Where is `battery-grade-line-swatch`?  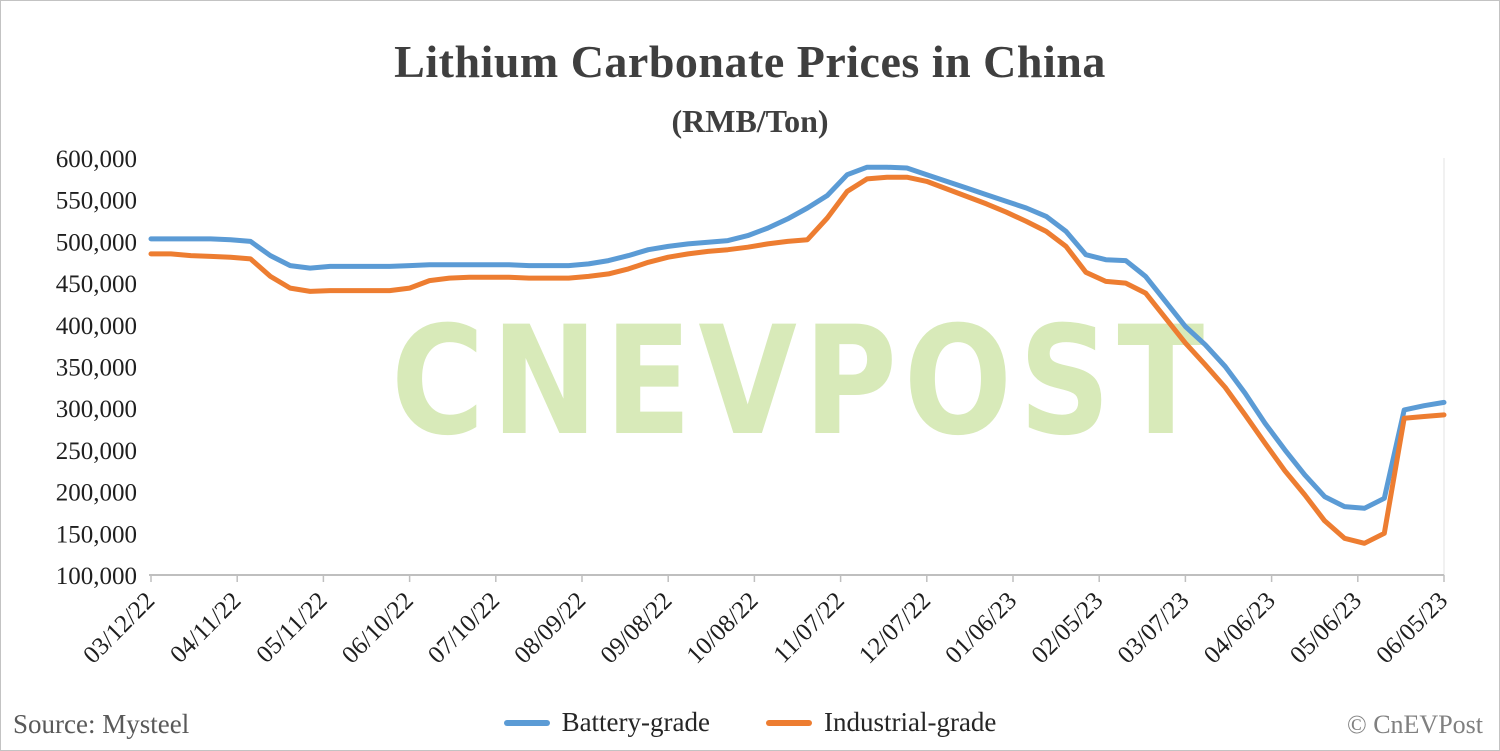
battery-grade-line-swatch is located at coordinates (526, 722).